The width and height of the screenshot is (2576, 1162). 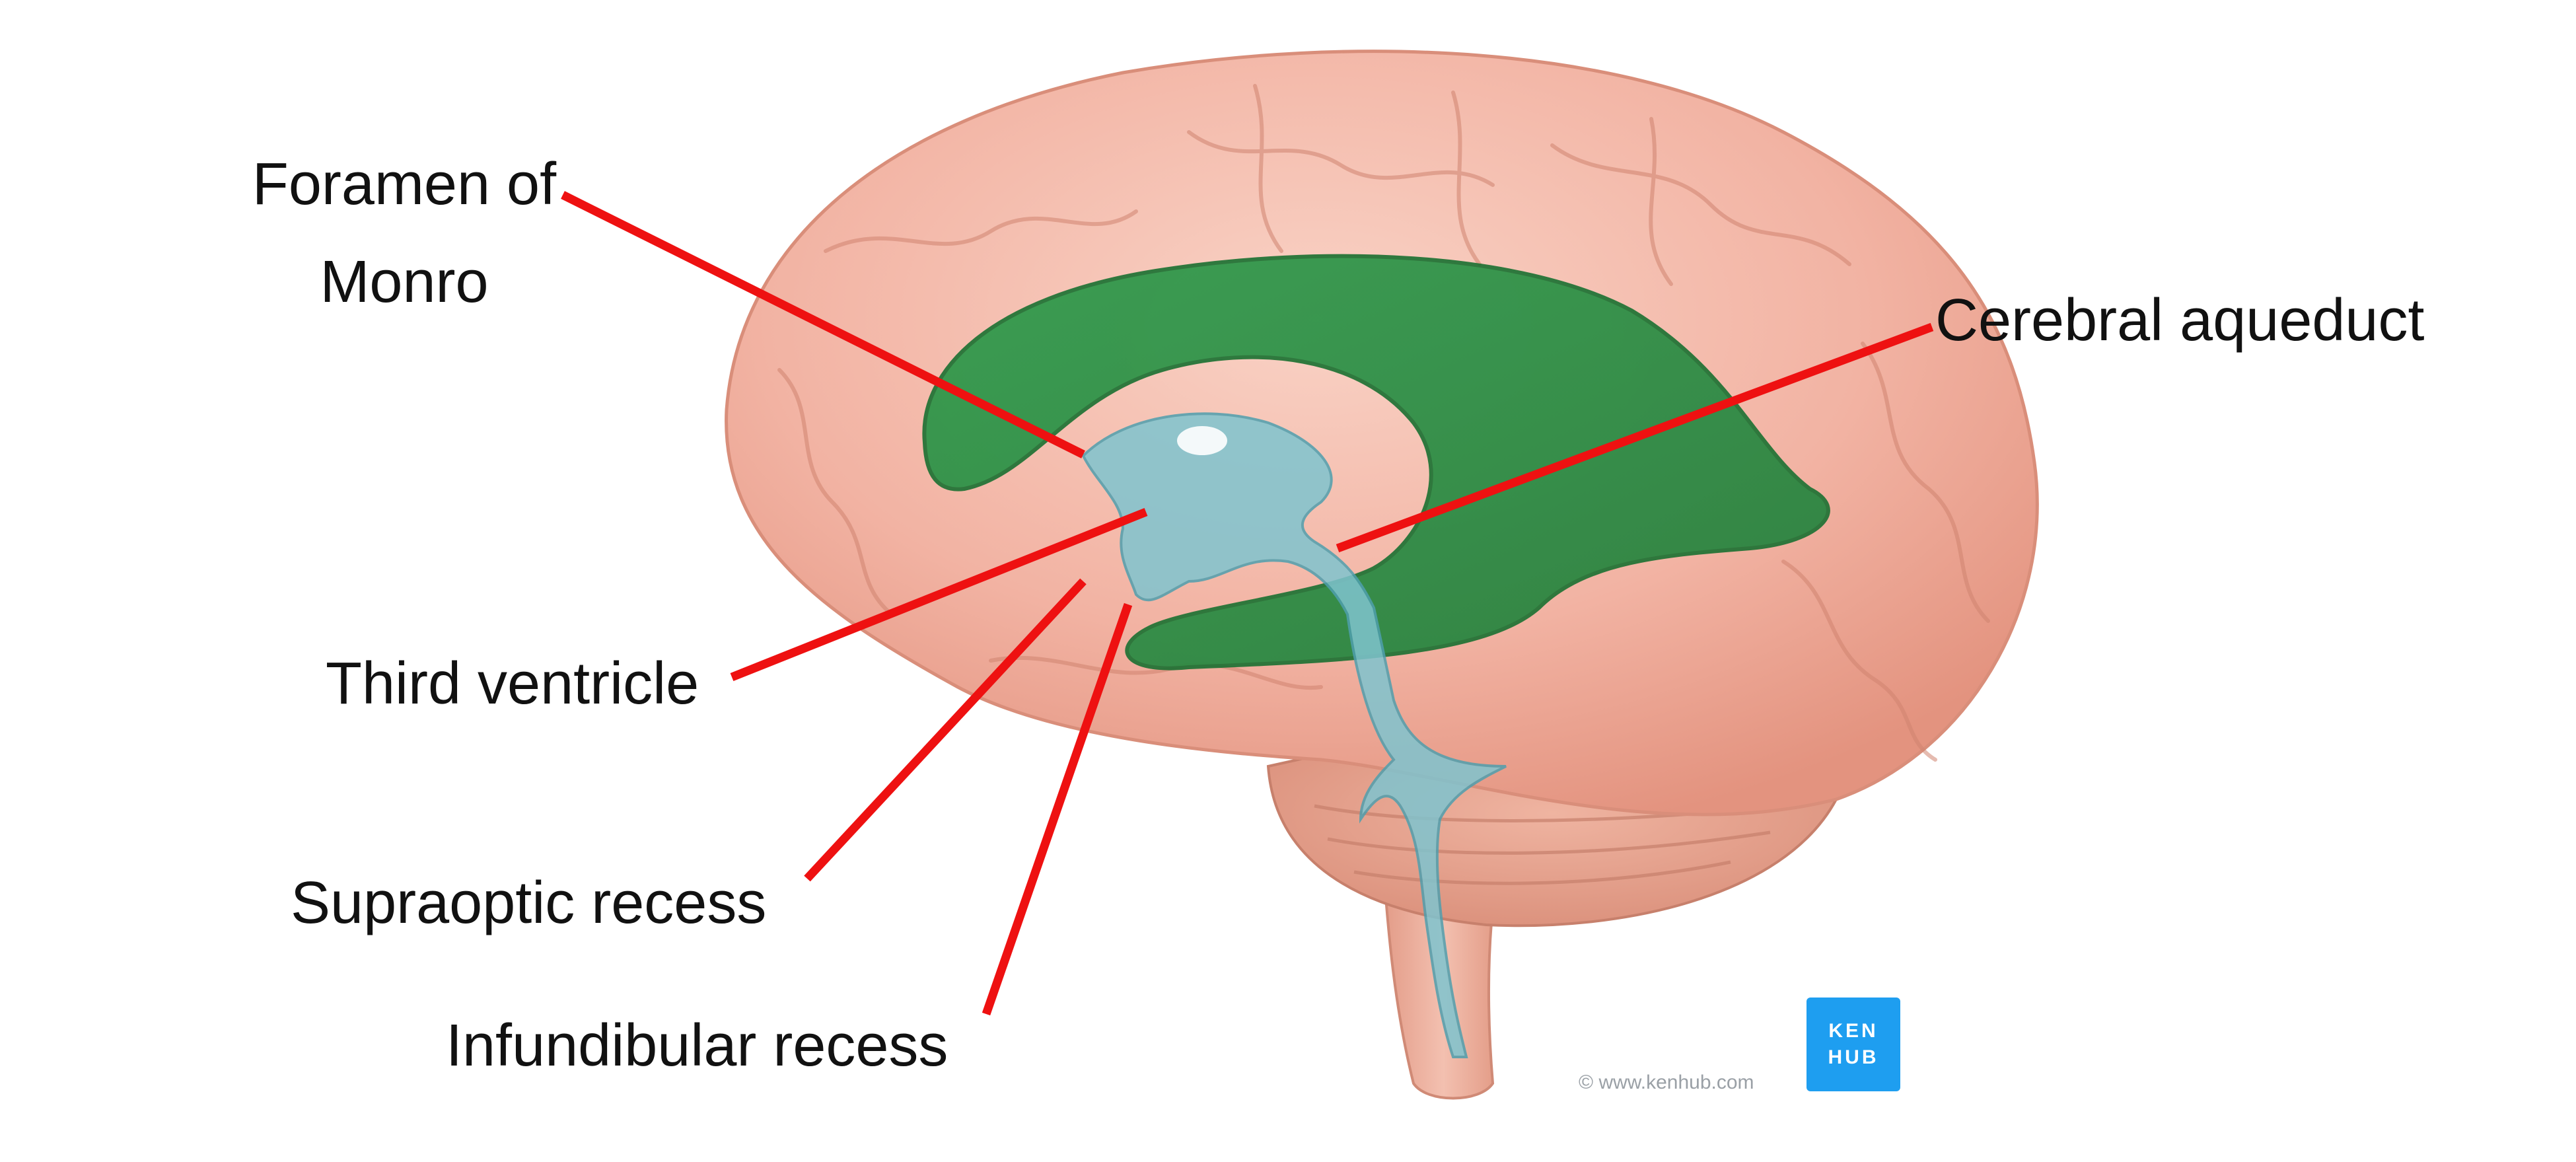 I want to click on label-infundibular-recess: Infundibular recess, so click(x=697, y=1046).